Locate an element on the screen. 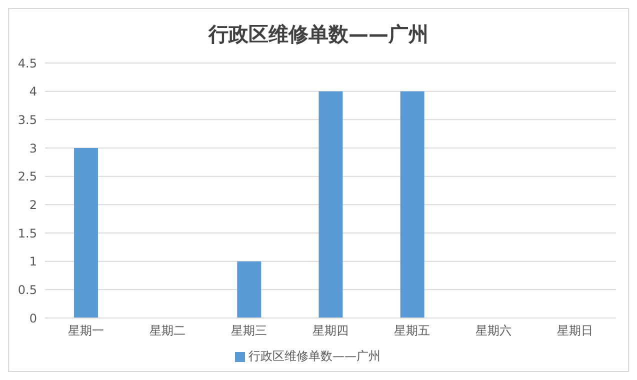 Image resolution: width=637 pixels, height=380 pixels. y-tick-label: 4 is located at coordinates (33, 91).